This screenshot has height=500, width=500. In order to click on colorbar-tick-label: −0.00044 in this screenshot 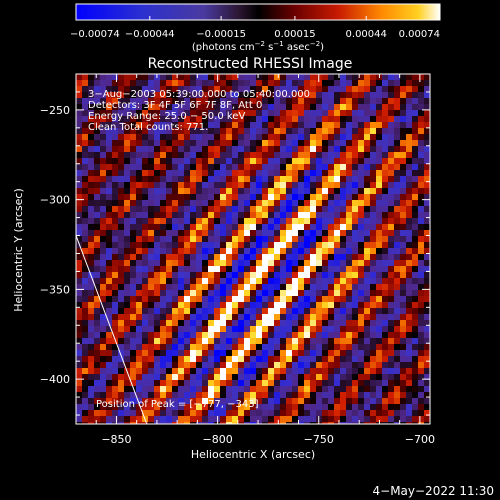, I will do `click(150, 34)`.